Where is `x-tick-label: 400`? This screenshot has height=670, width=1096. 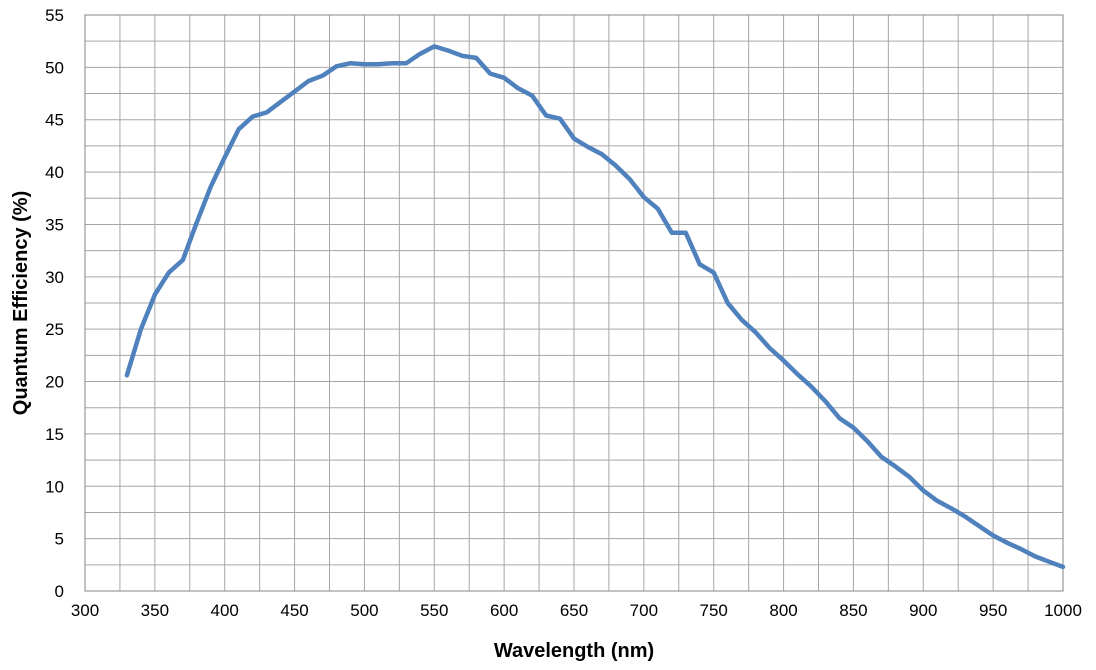 x-tick-label: 400 is located at coordinates (225, 610).